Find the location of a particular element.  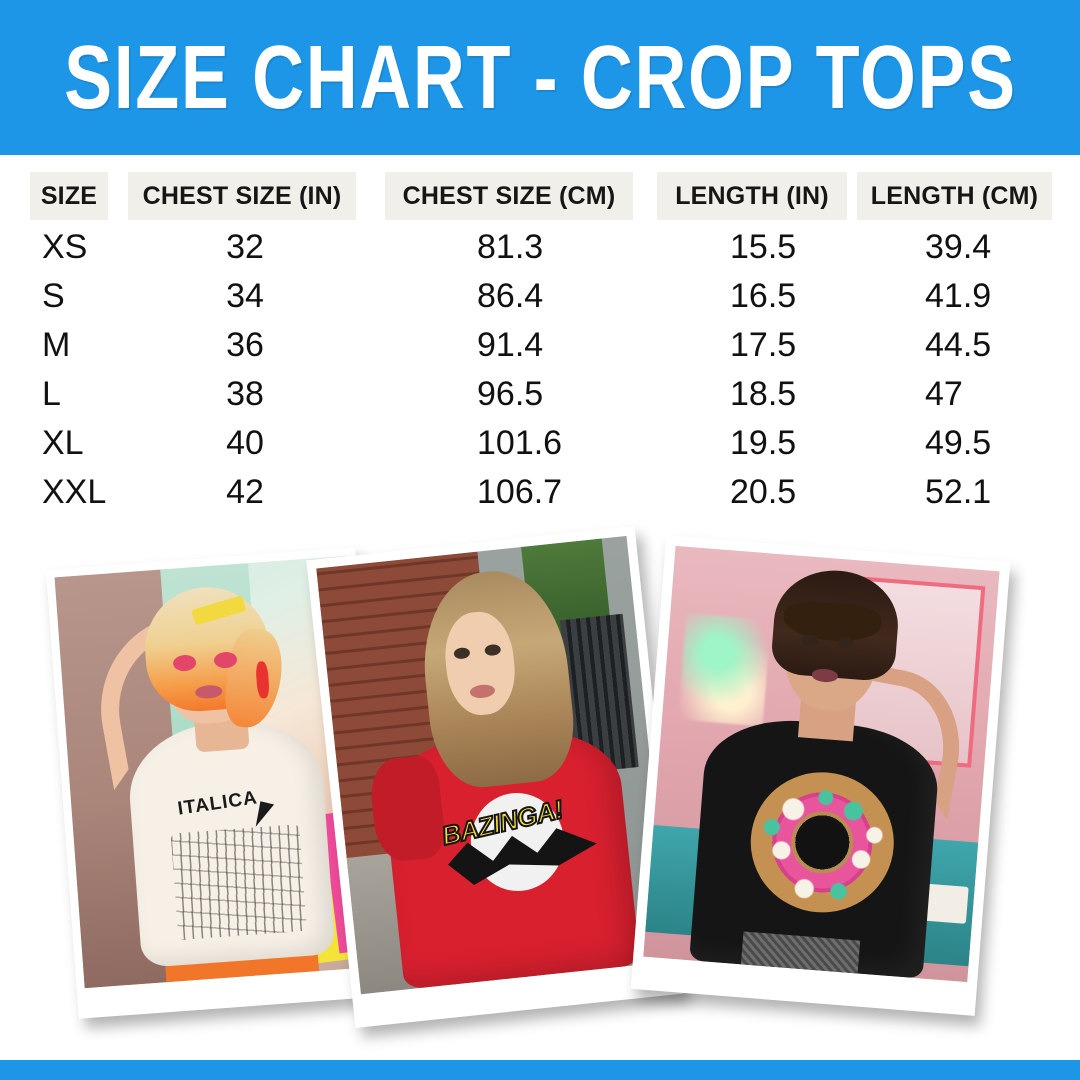

table-row: XS 32 81.3 15.5 39.4 is located at coordinates (540, 247).